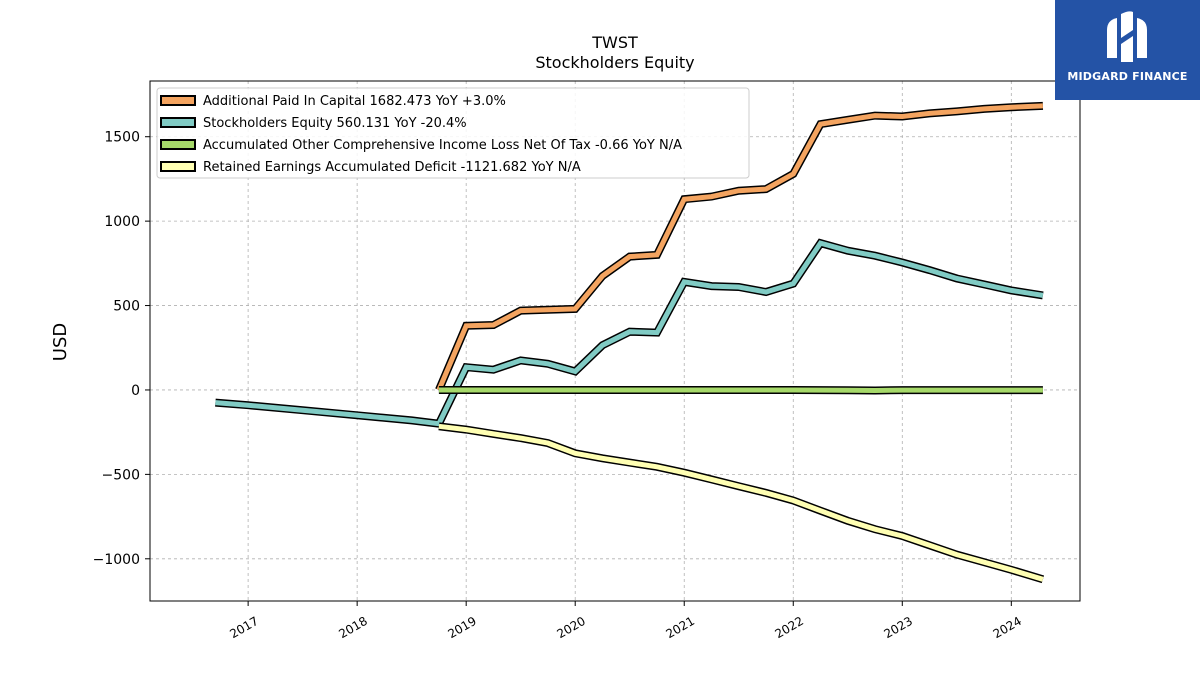 The height and width of the screenshot is (675, 1200). I want to click on y-axis-label: USD, so click(60, 342).